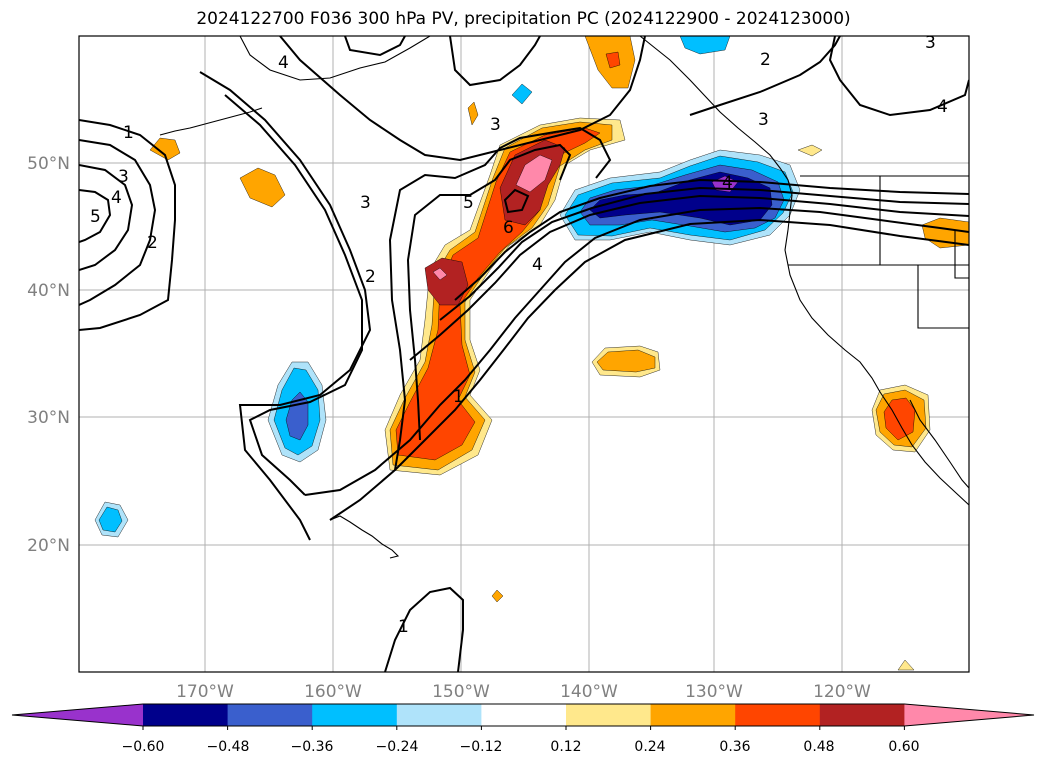  I want to click on alaska-coast, so click(335, 58).